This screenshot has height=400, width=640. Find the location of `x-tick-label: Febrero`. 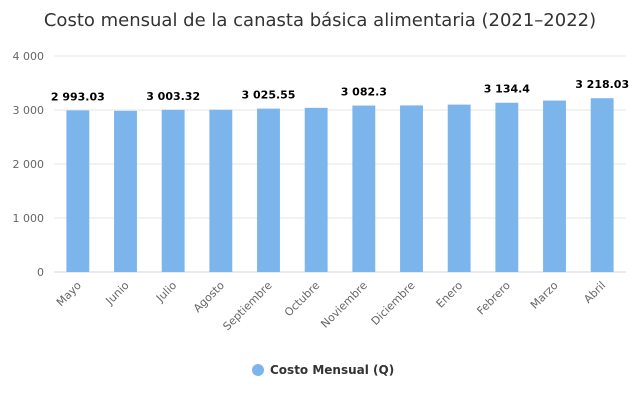

x-tick-label: Febrero is located at coordinates (493, 298).